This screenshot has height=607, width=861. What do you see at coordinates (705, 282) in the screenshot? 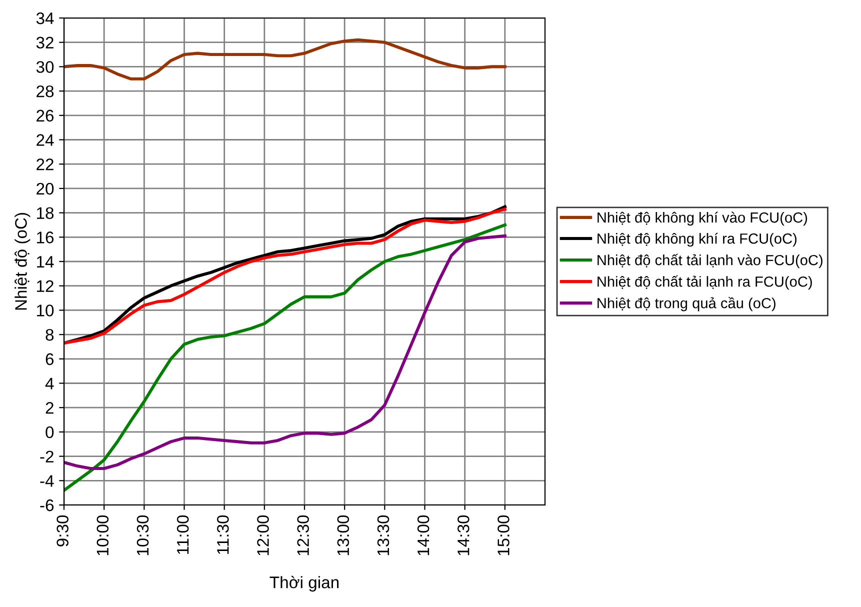
I see `legend-label: Nhiệt độ chất tải lạnh ra FCU(oC)` at bounding box center [705, 282].